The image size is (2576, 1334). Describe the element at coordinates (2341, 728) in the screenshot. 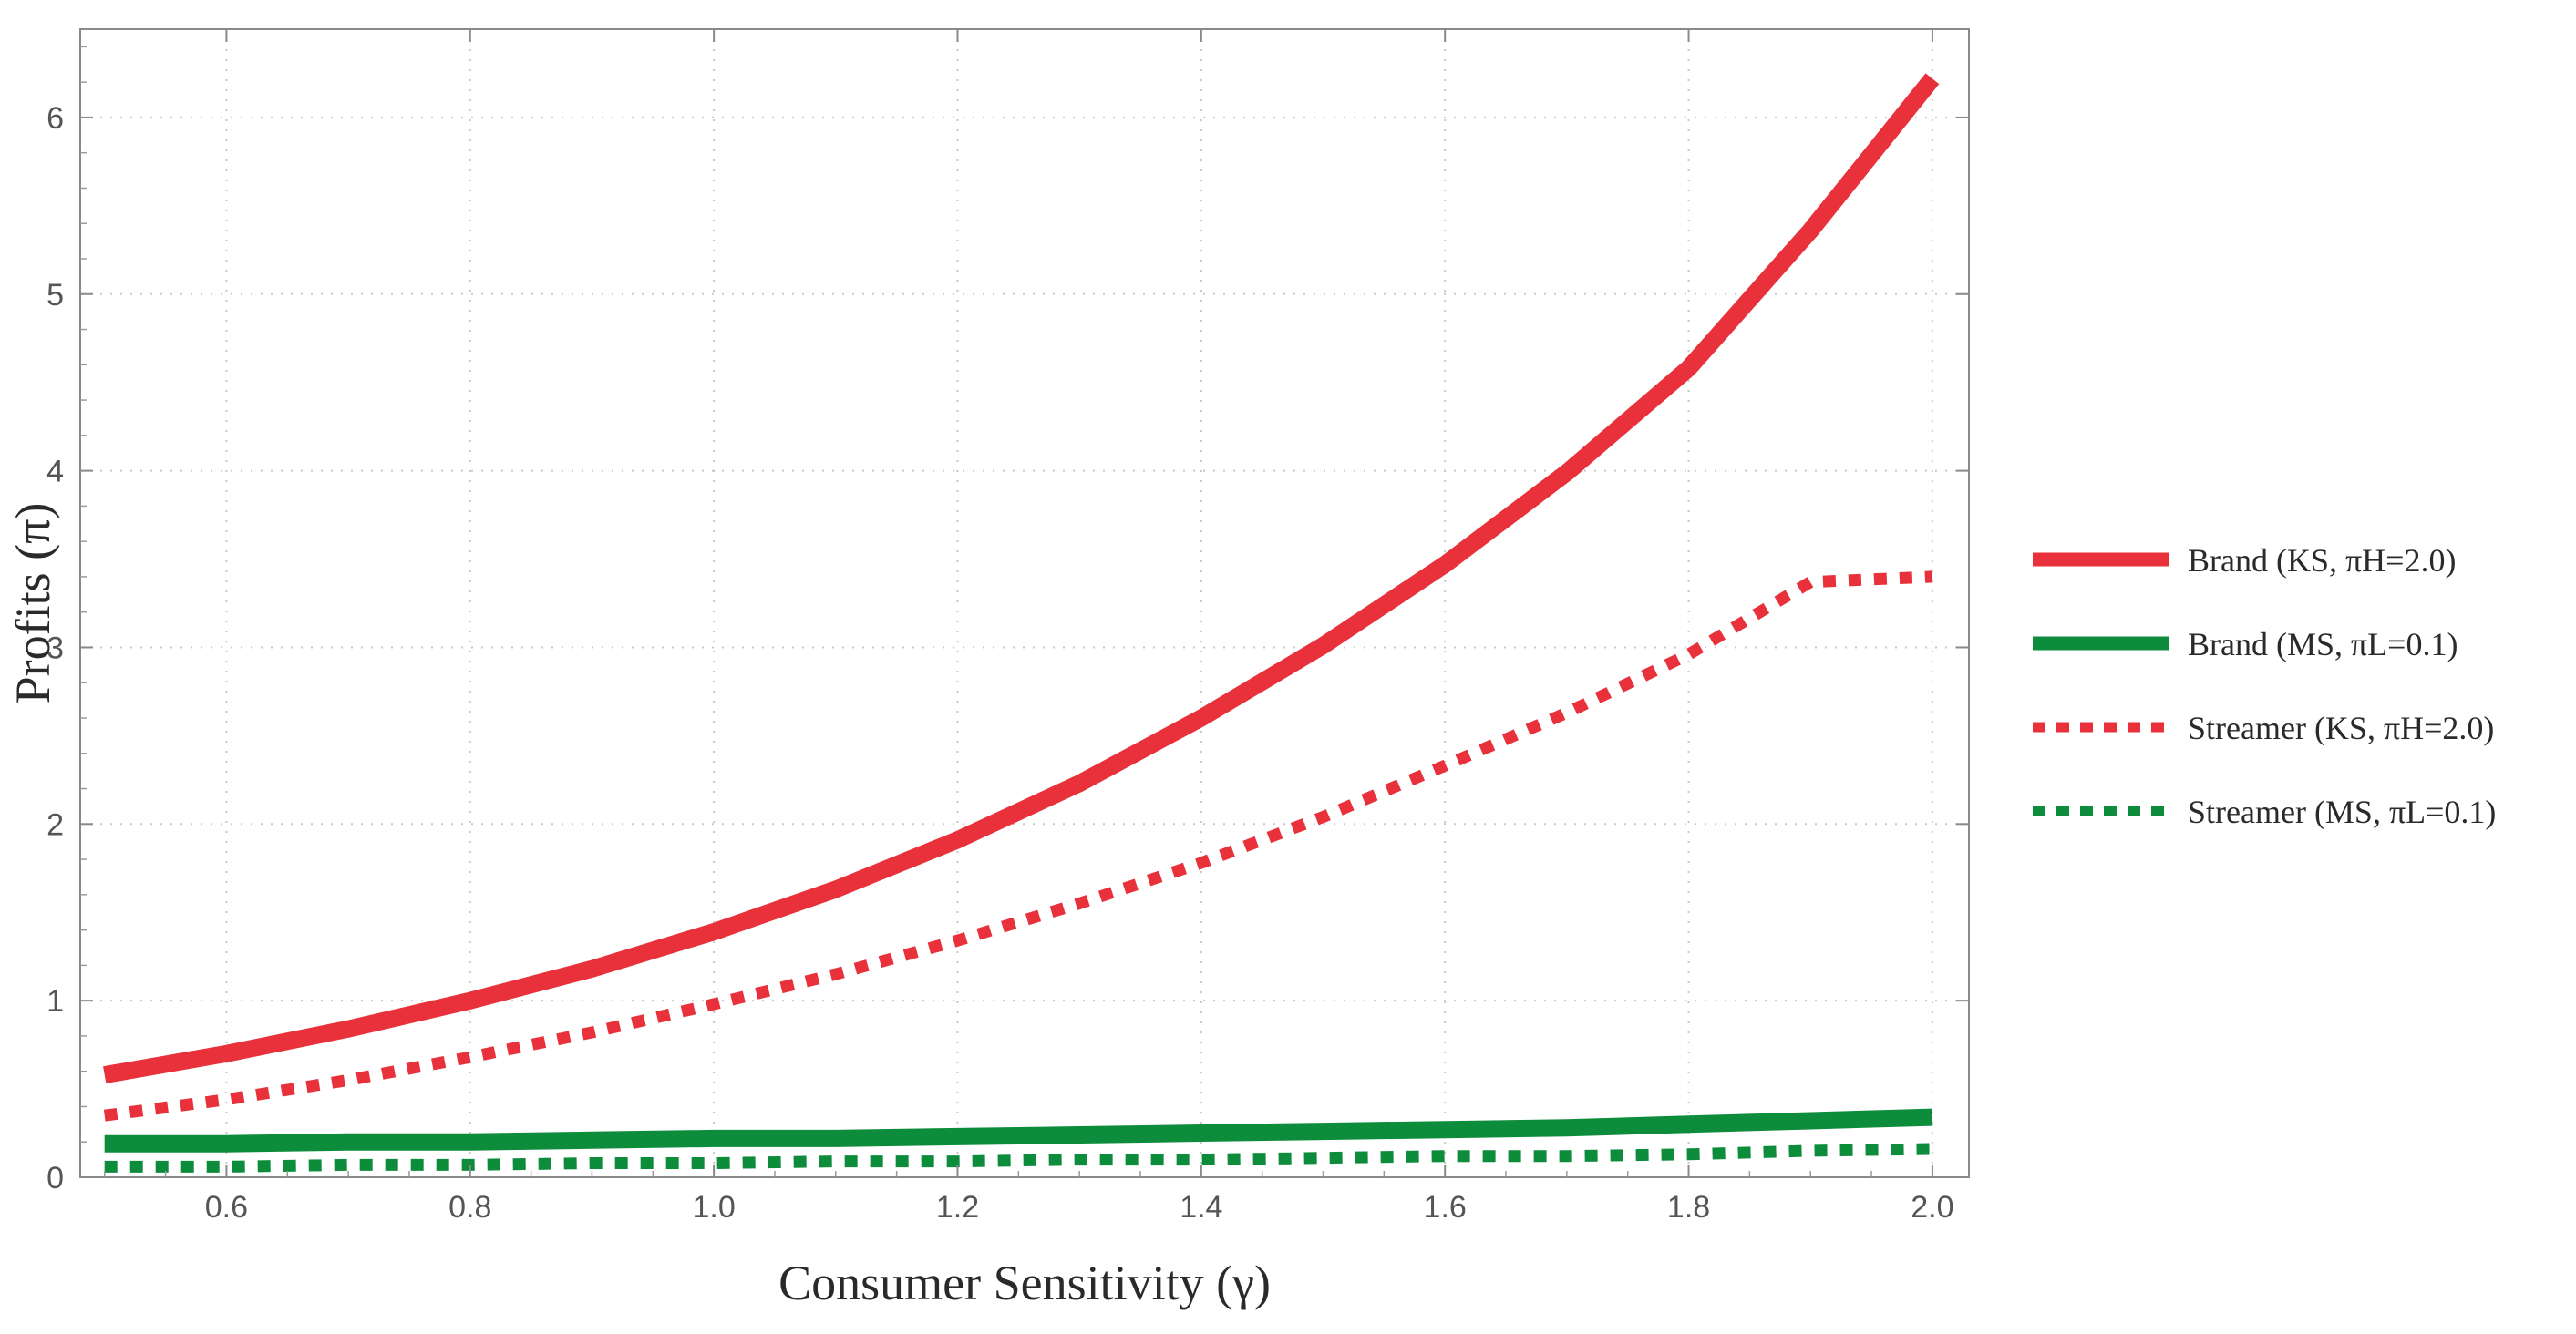

I see `legend-label-2: Streamer (KS, πH=2.0)` at that location.